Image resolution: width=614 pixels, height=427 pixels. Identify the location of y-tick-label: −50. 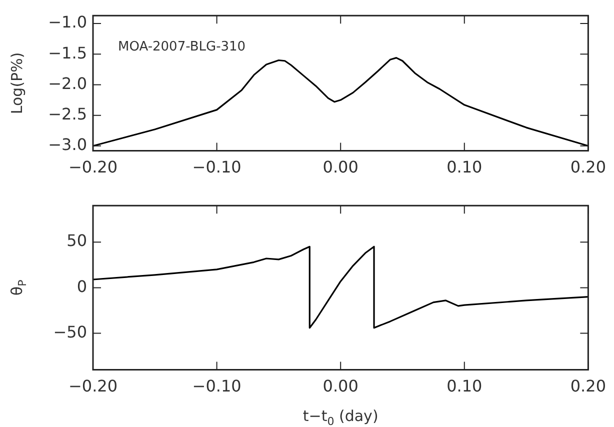
(70, 332).